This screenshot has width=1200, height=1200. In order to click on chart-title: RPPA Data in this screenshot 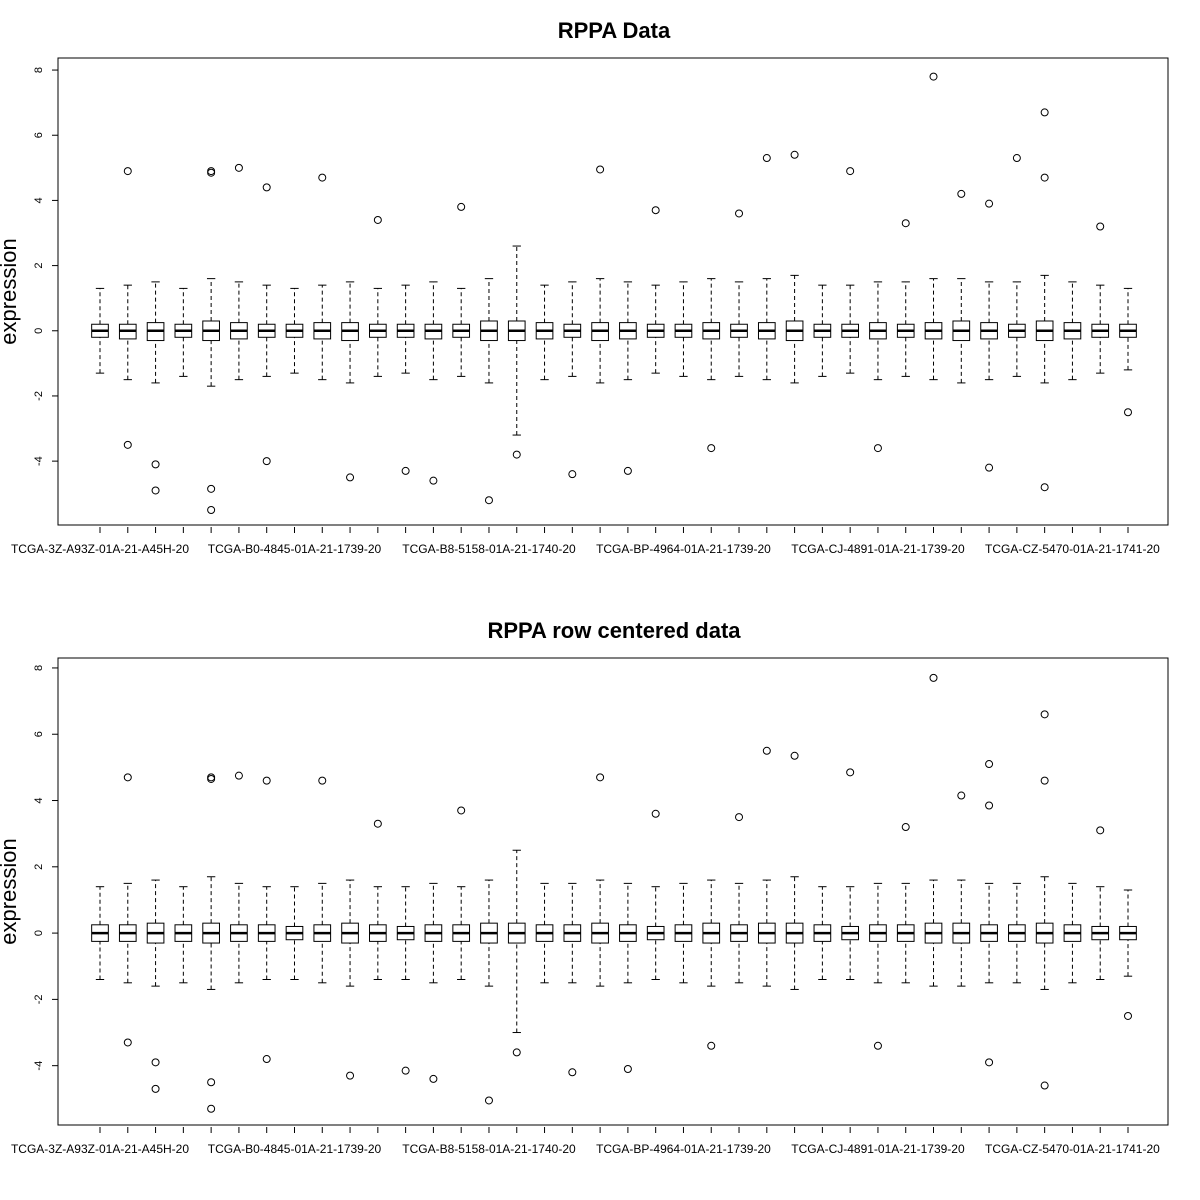, I will do `click(614, 30)`.